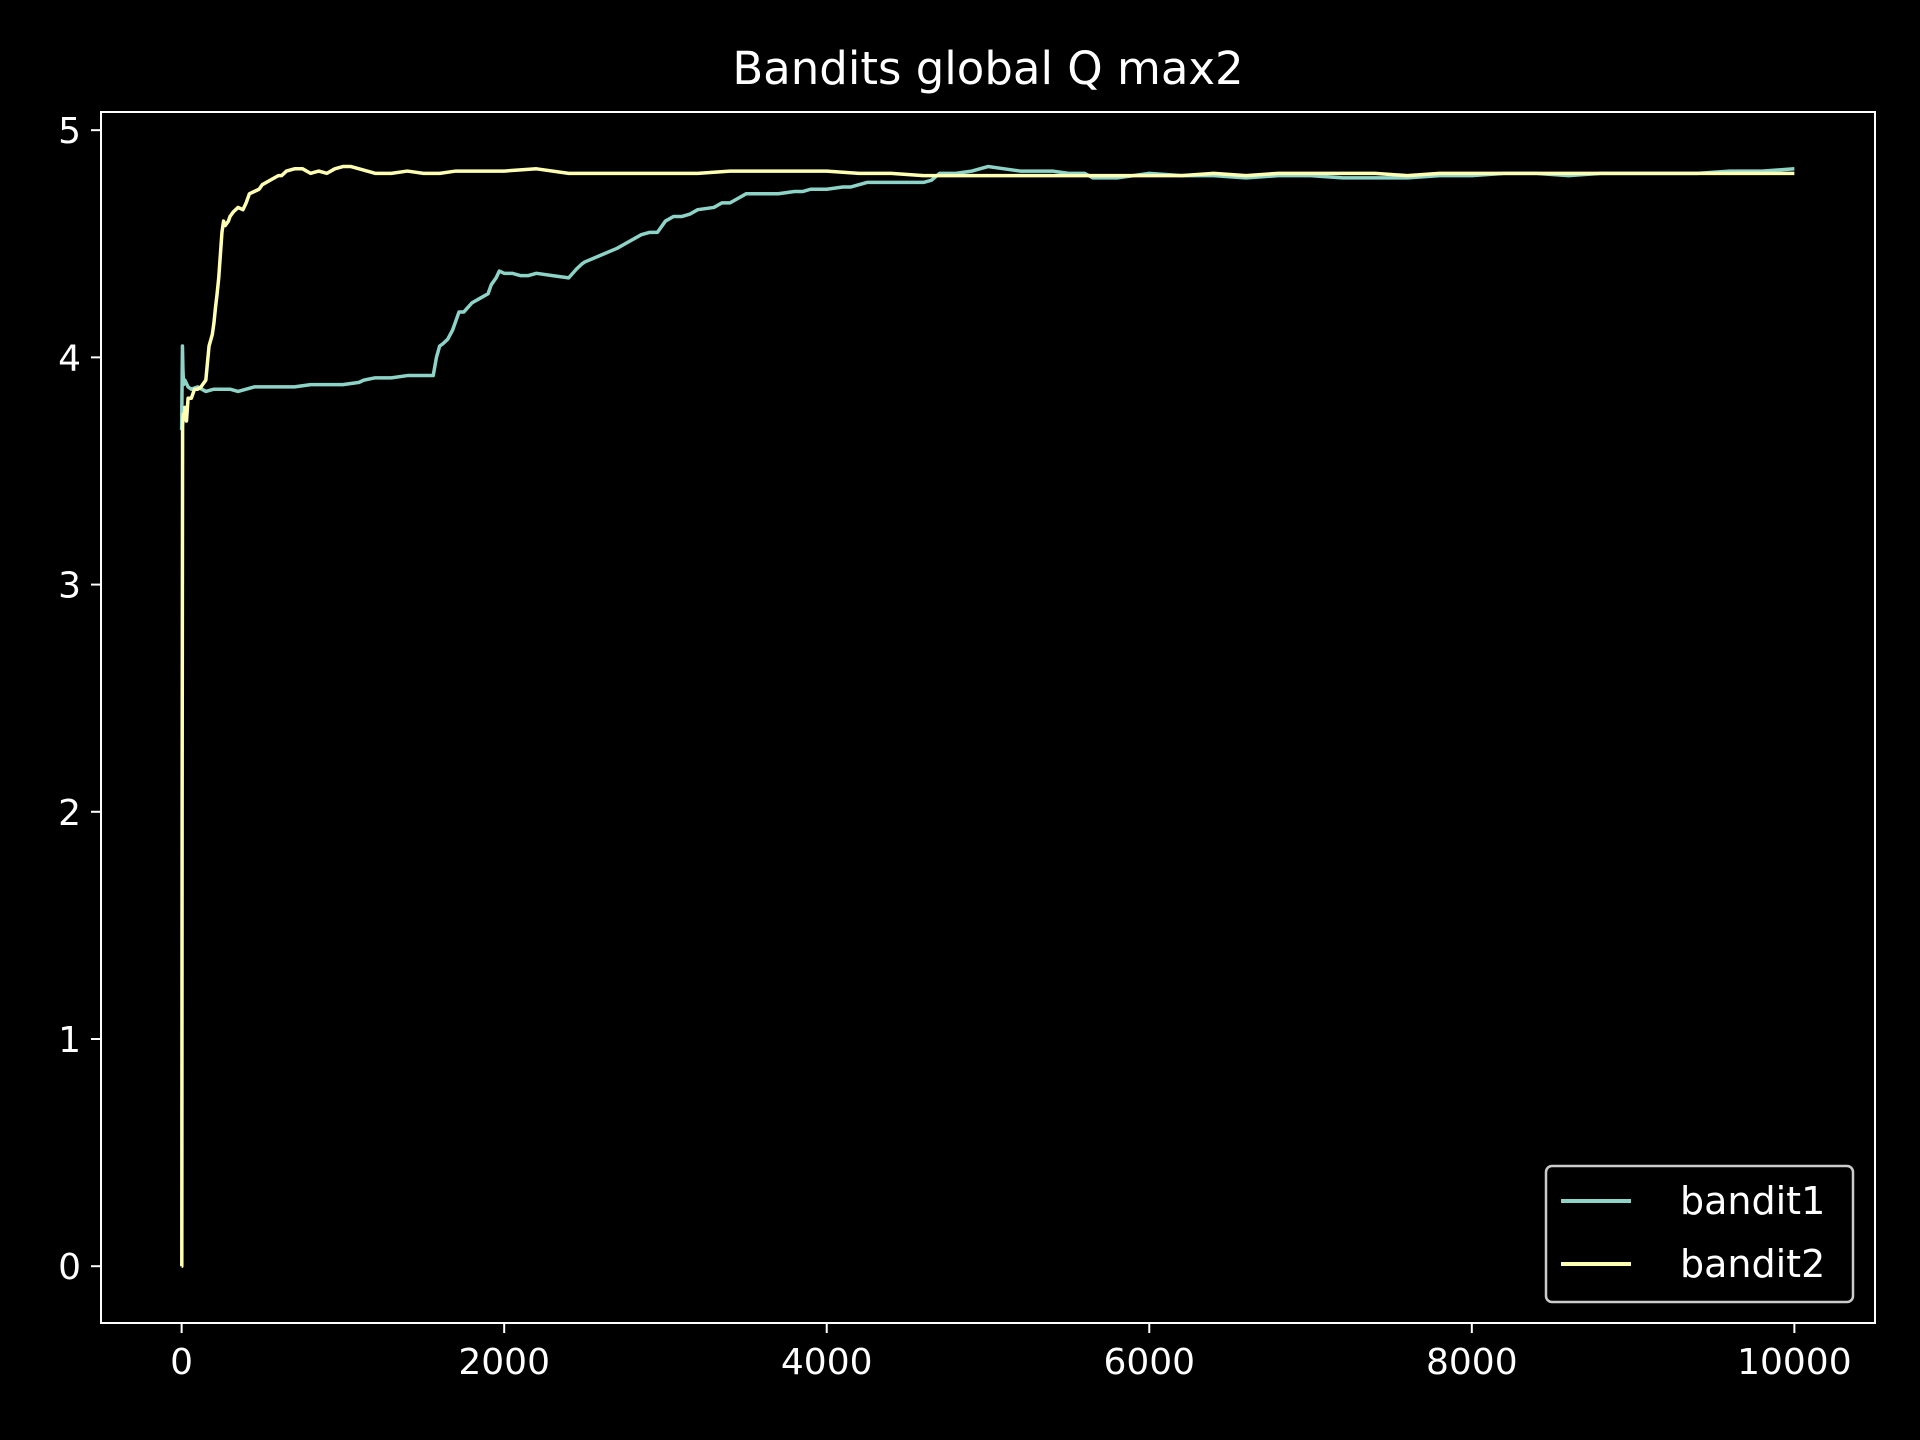 The height and width of the screenshot is (1440, 1920). What do you see at coordinates (69, 358) in the screenshot?
I see `y-tick-label: 4` at bounding box center [69, 358].